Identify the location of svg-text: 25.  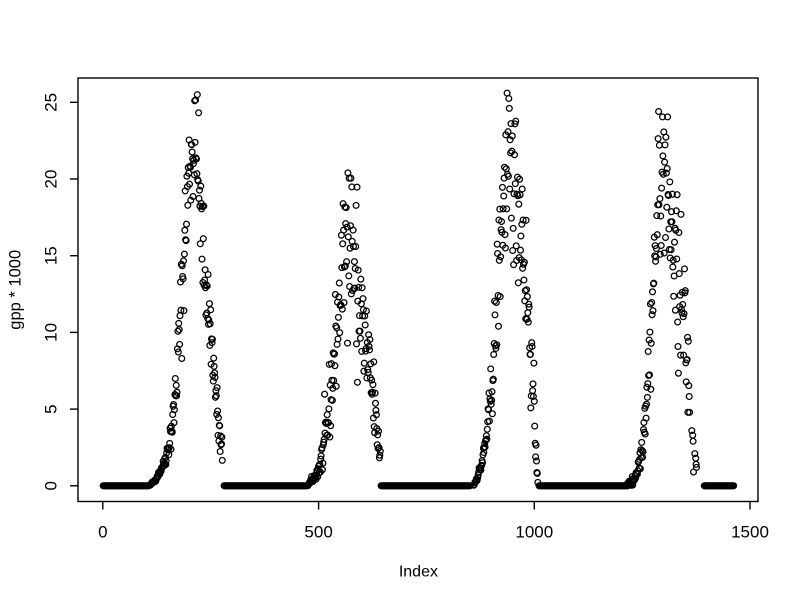
(51, 102).